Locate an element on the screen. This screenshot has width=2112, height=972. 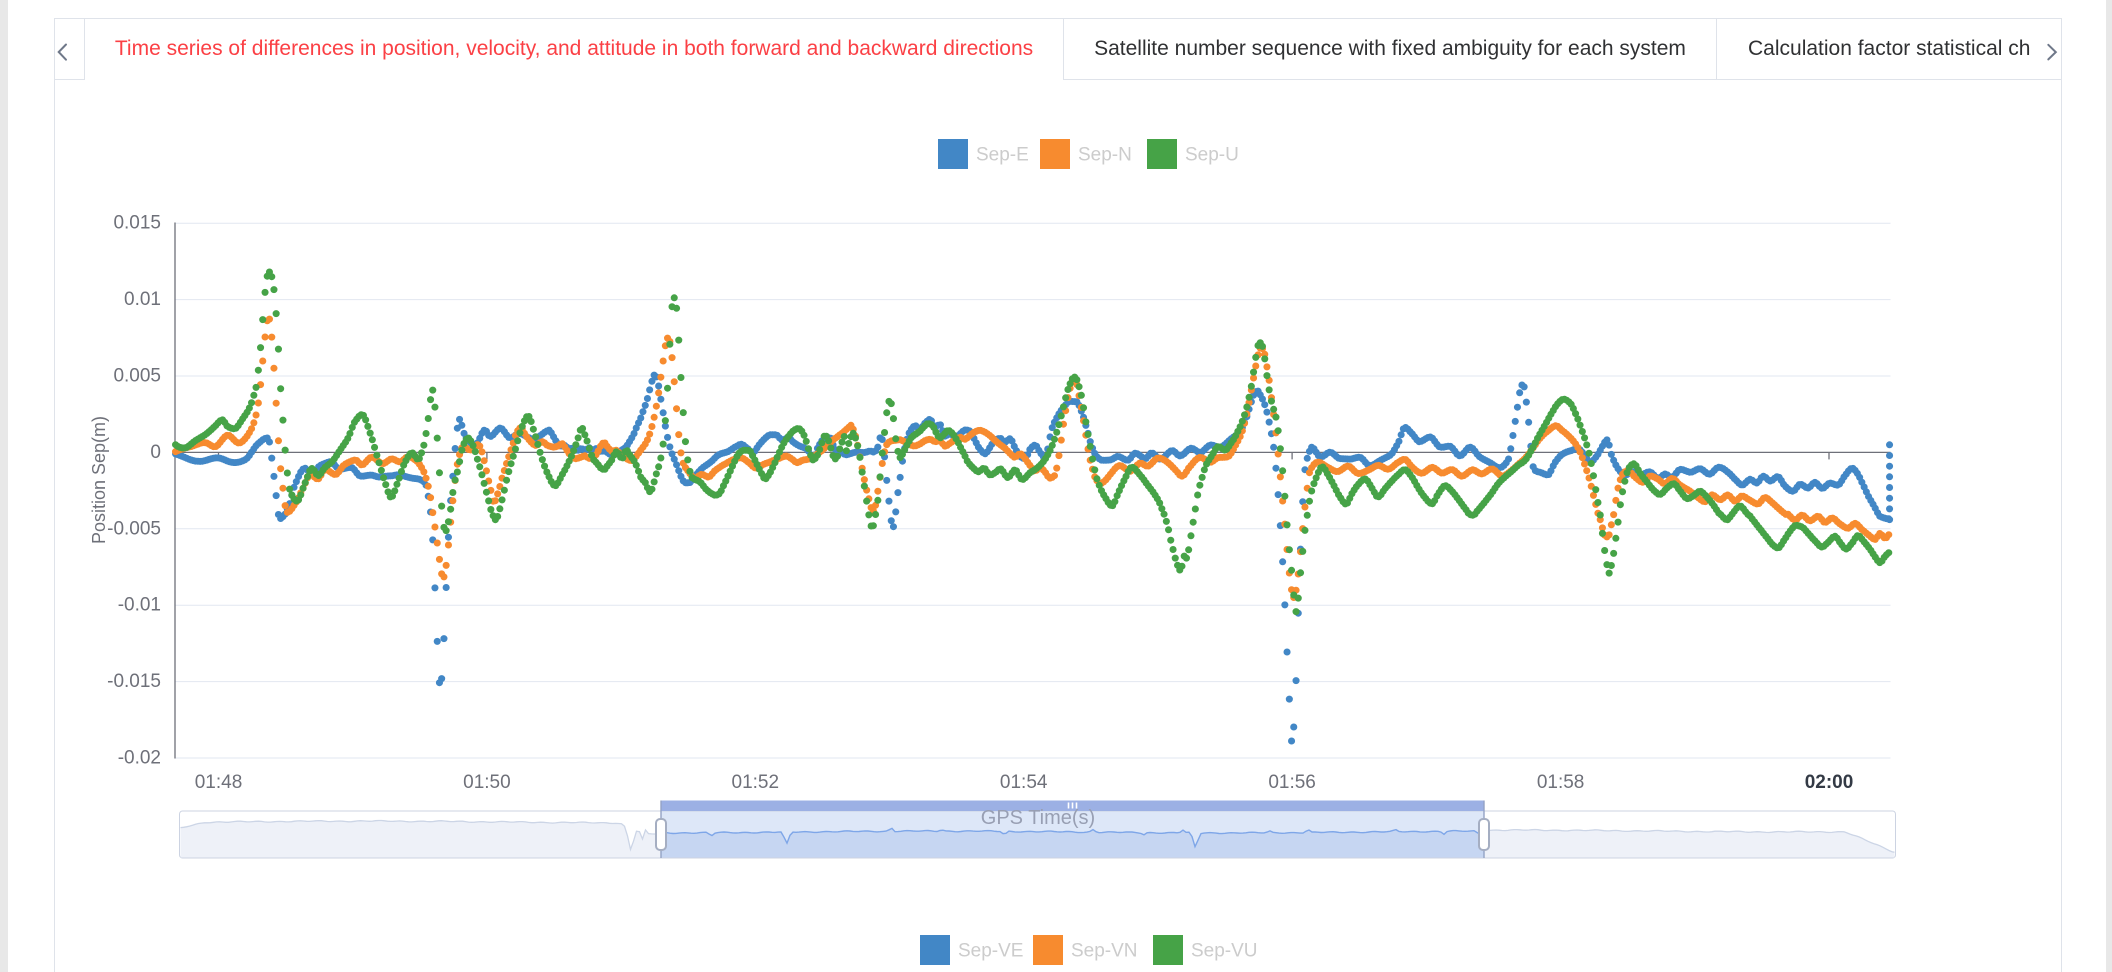
svg-text: -0.01 is located at coordinates (139, 605).